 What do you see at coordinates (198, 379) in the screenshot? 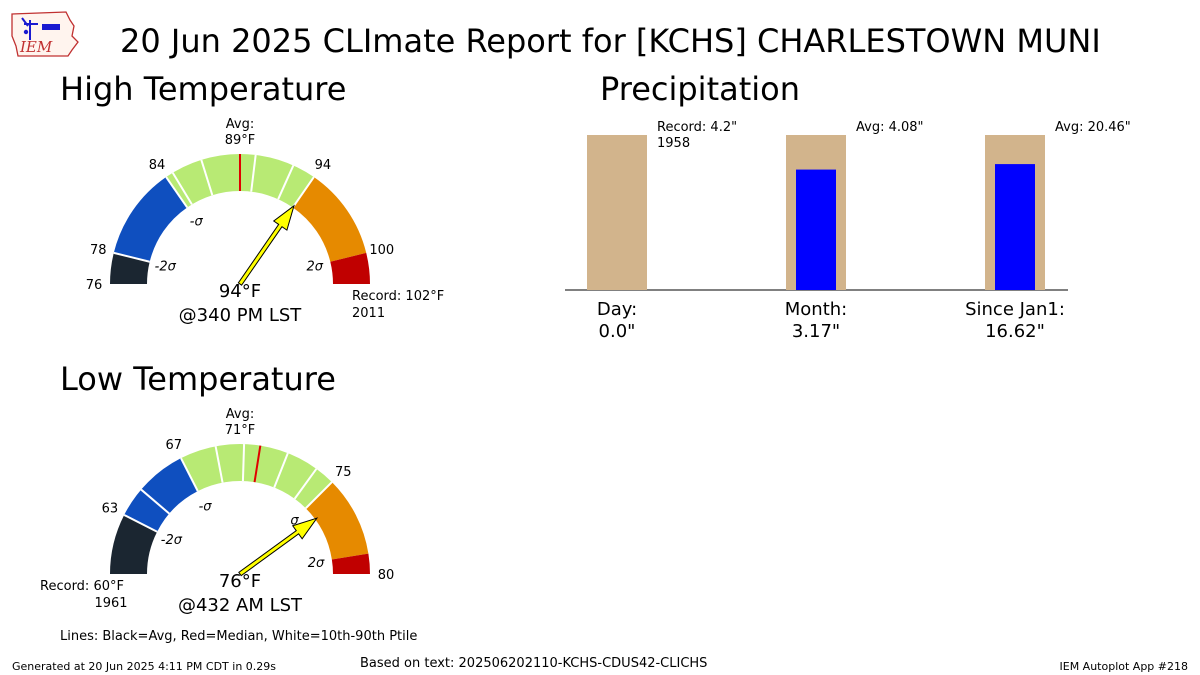
I see `low-temp-title: Low Temperature` at bounding box center [198, 379].